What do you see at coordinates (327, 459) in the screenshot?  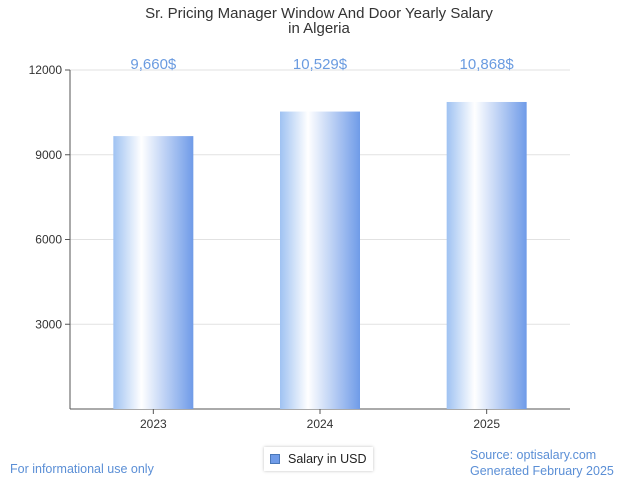 I see `legend-label: Salary in USD` at bounding box center [327, 459].